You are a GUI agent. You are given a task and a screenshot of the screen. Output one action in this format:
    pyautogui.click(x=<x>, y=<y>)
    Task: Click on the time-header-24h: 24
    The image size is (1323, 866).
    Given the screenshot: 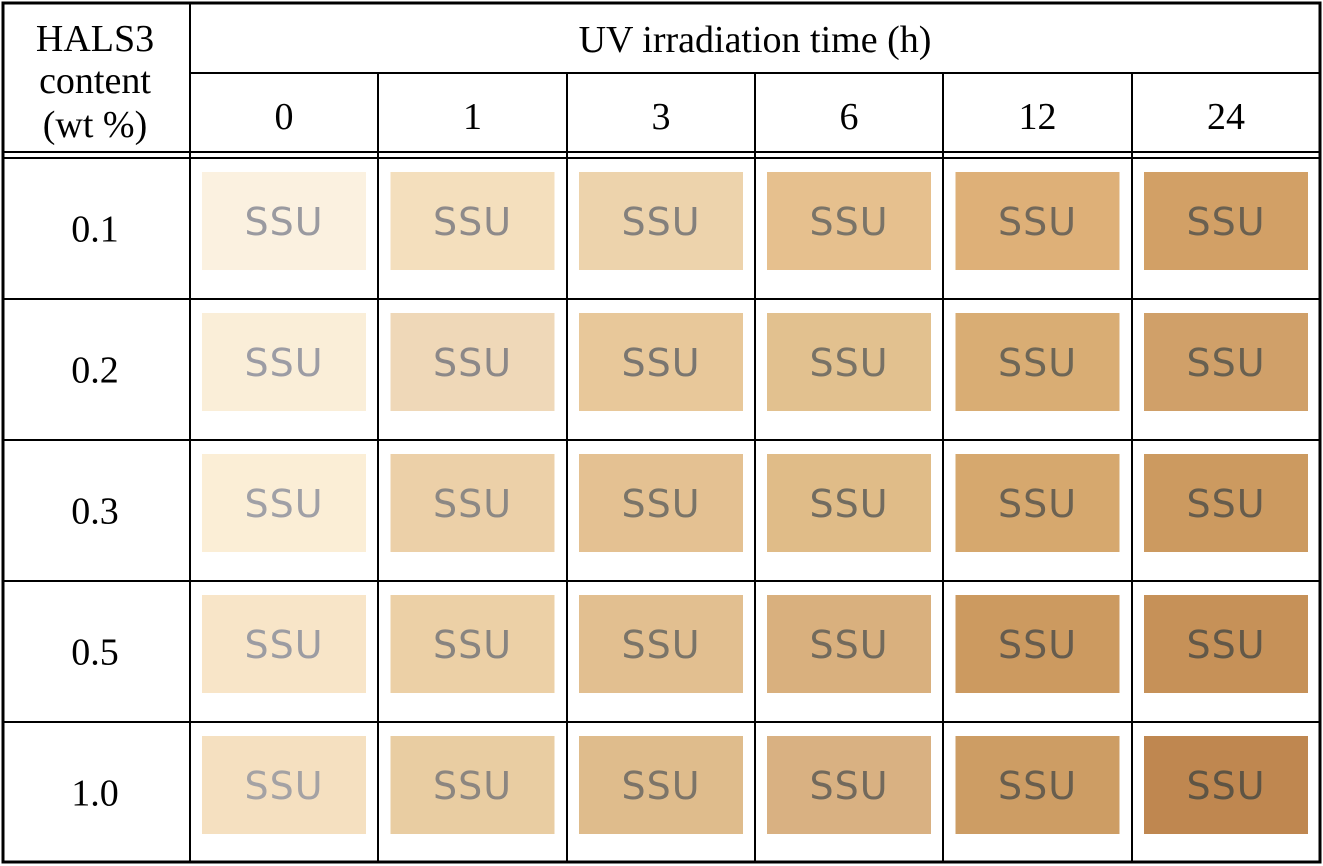 What is the action you would take?
    pyautogui.click(x=1226, y=117)
    